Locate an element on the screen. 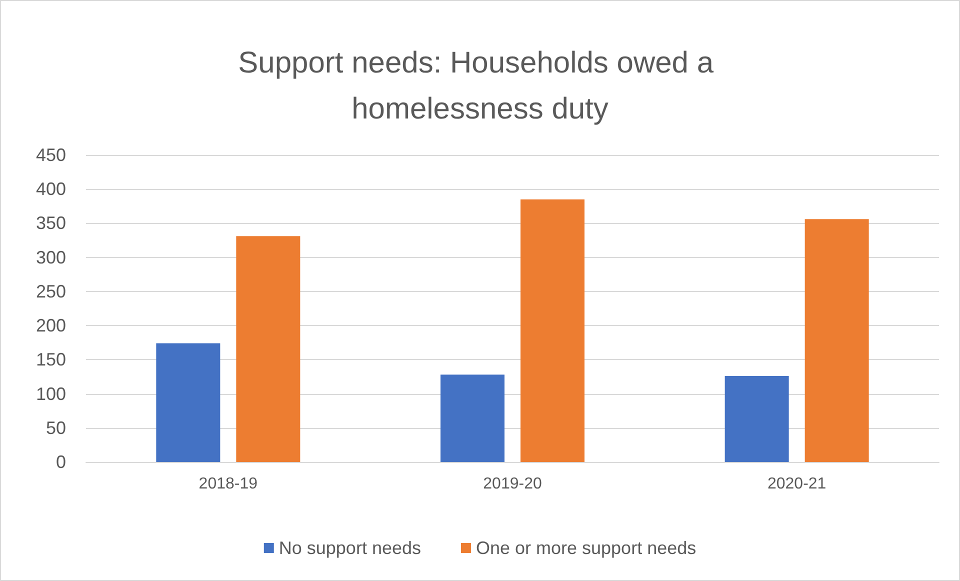  y-tick-label: 350 is located at coordinates (51, 223).